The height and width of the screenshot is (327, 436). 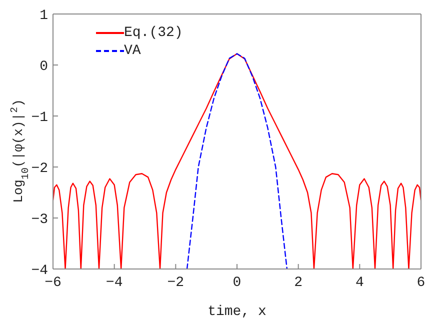 I want to click on legend-label: VA, so click(x=132, y=51).